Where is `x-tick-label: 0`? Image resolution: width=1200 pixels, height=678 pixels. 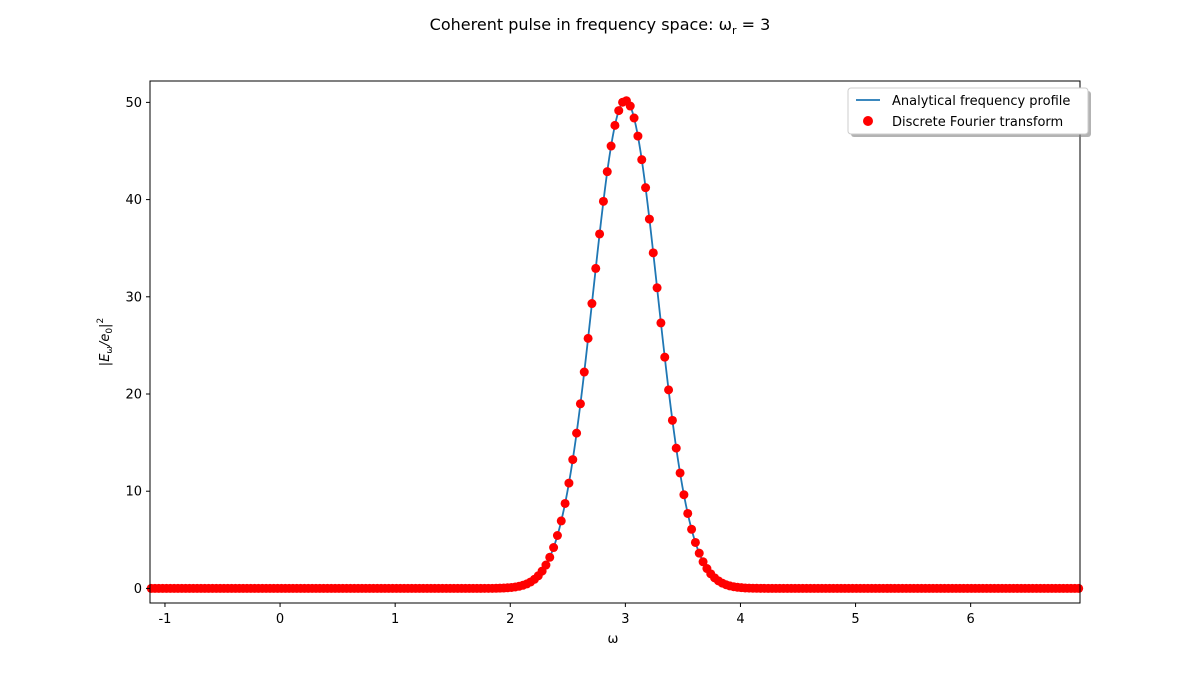
x-tick-label: 0 is located at coordinates (280, 619).